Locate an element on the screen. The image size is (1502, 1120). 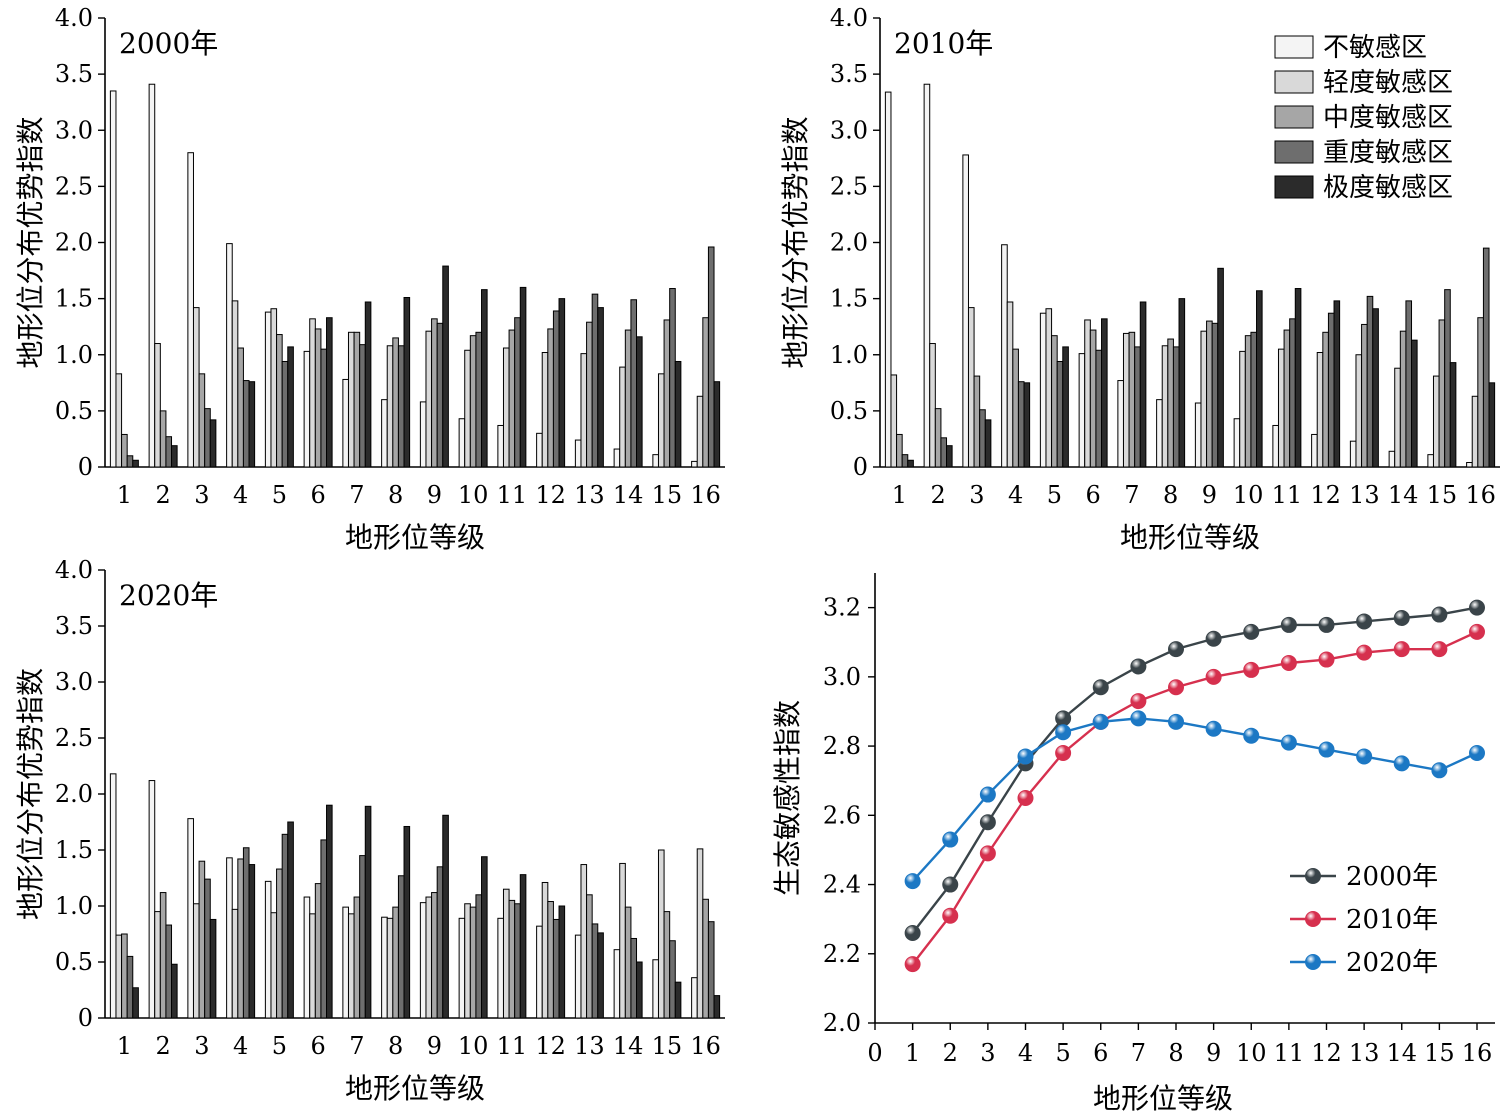
y-tick-label: 0.5 is located at coordinates (74, 411).